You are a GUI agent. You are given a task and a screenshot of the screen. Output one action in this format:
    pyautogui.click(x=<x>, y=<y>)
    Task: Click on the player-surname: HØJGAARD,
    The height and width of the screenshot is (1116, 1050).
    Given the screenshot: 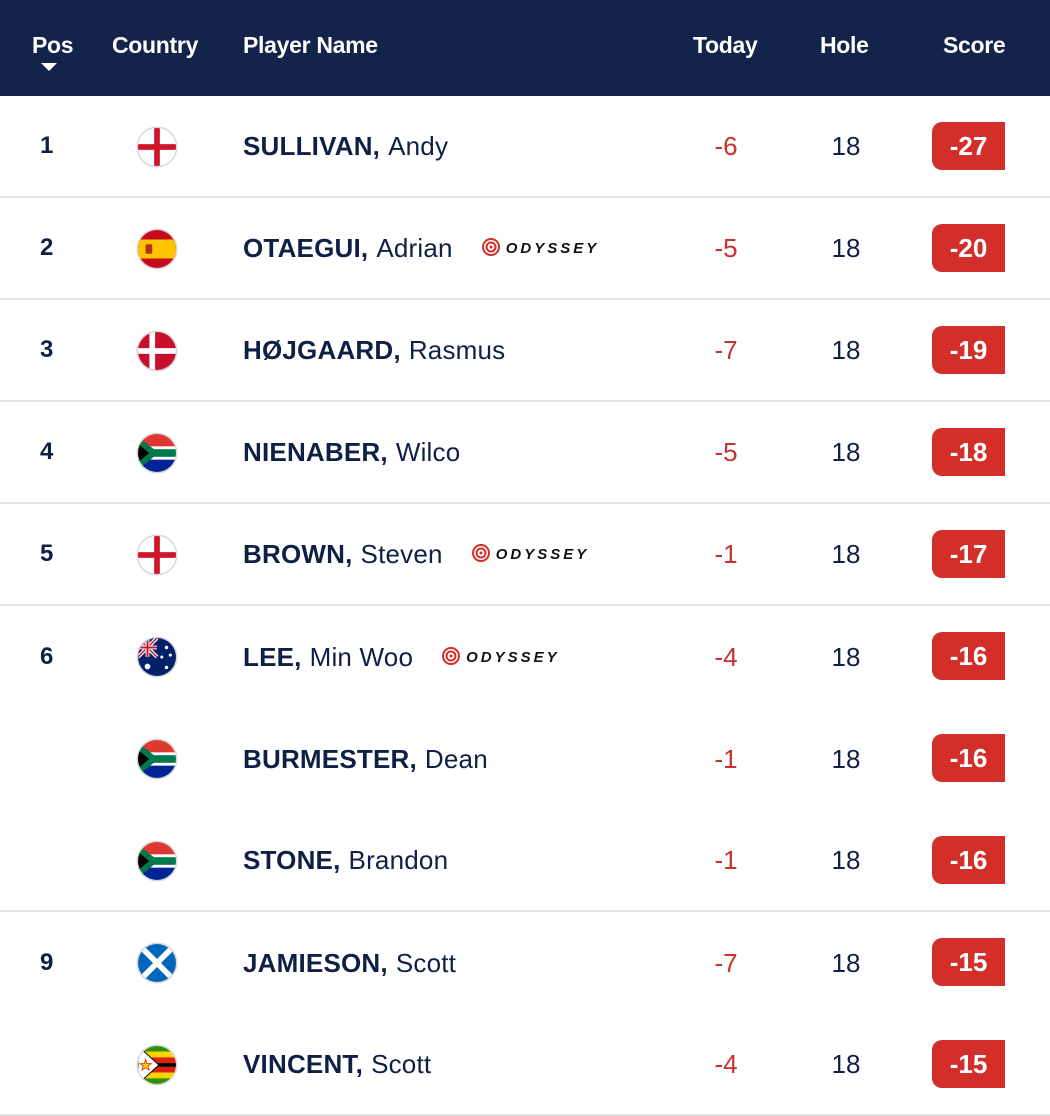 What is the action you would take?
    pyautogui.click(x=322, y=349)
    